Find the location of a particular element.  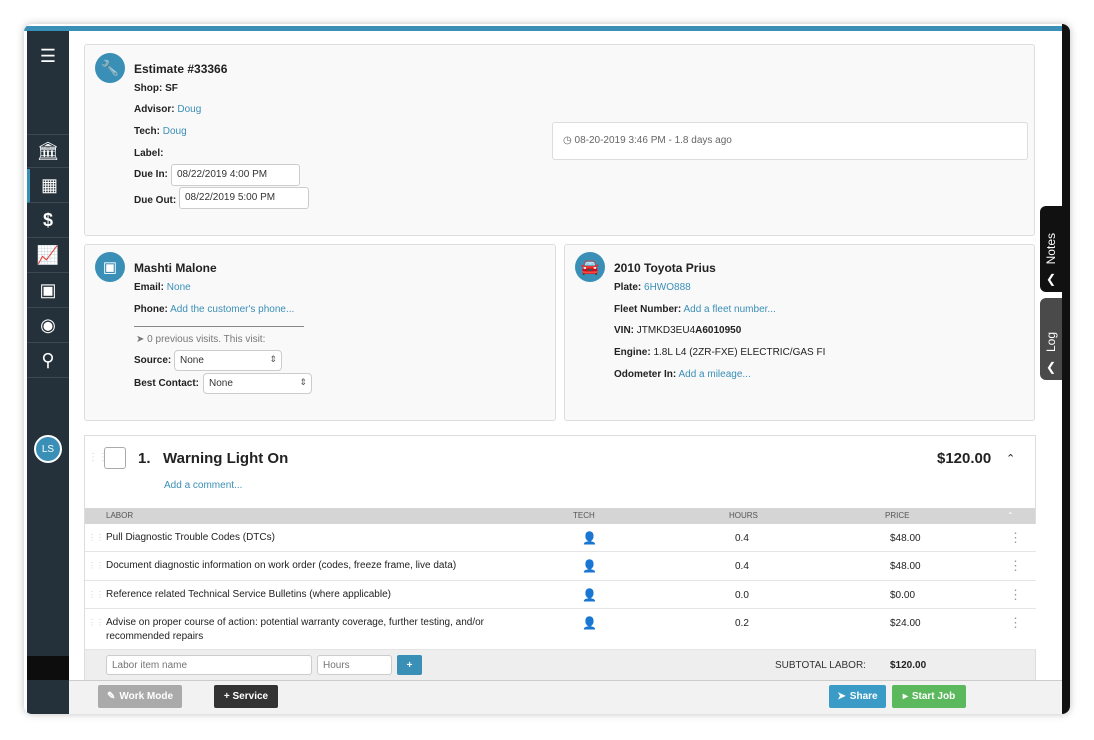

share-label: Share is located at coordinates (863, 696).